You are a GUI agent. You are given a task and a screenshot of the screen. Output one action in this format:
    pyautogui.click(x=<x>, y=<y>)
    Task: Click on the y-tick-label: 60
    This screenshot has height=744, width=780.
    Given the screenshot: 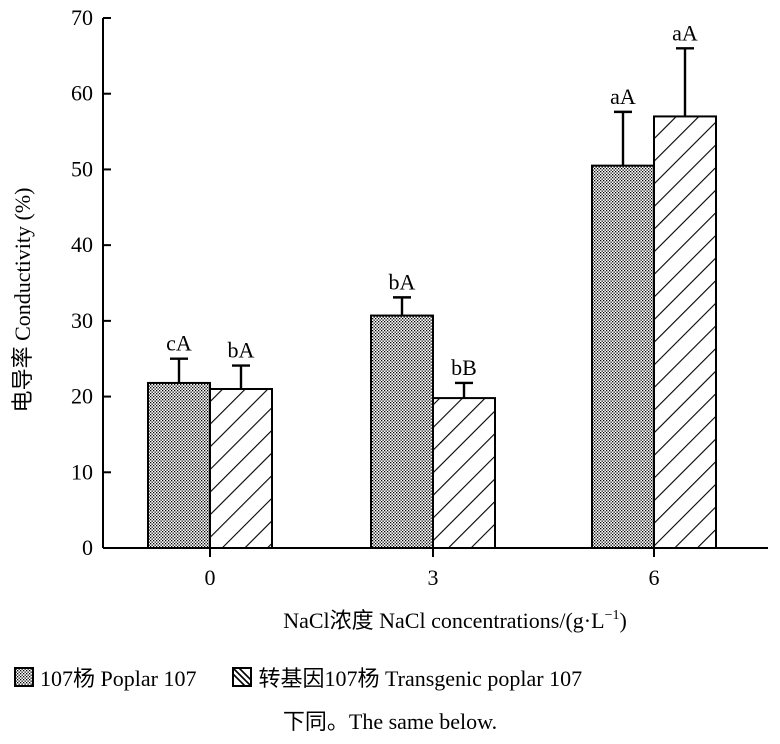 What is the action you would take?
    pyautogui.click(x=82, y=93)
    